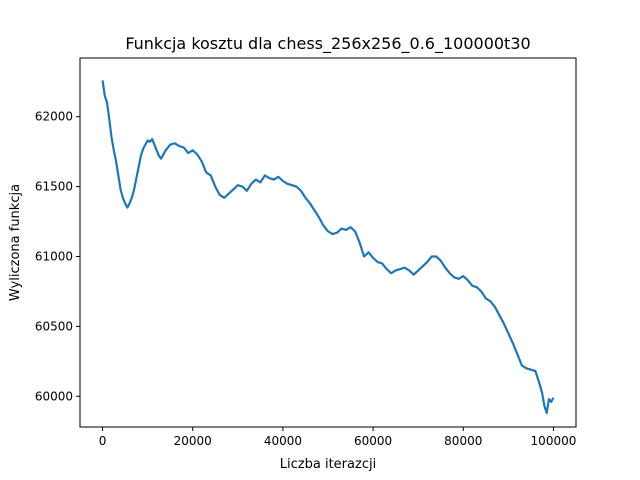 The width and height of the screenshot is (640, 480). Describe the element at coordinates (103, 441) in the screenshot. I see `x-tick-label: 0` at that location.